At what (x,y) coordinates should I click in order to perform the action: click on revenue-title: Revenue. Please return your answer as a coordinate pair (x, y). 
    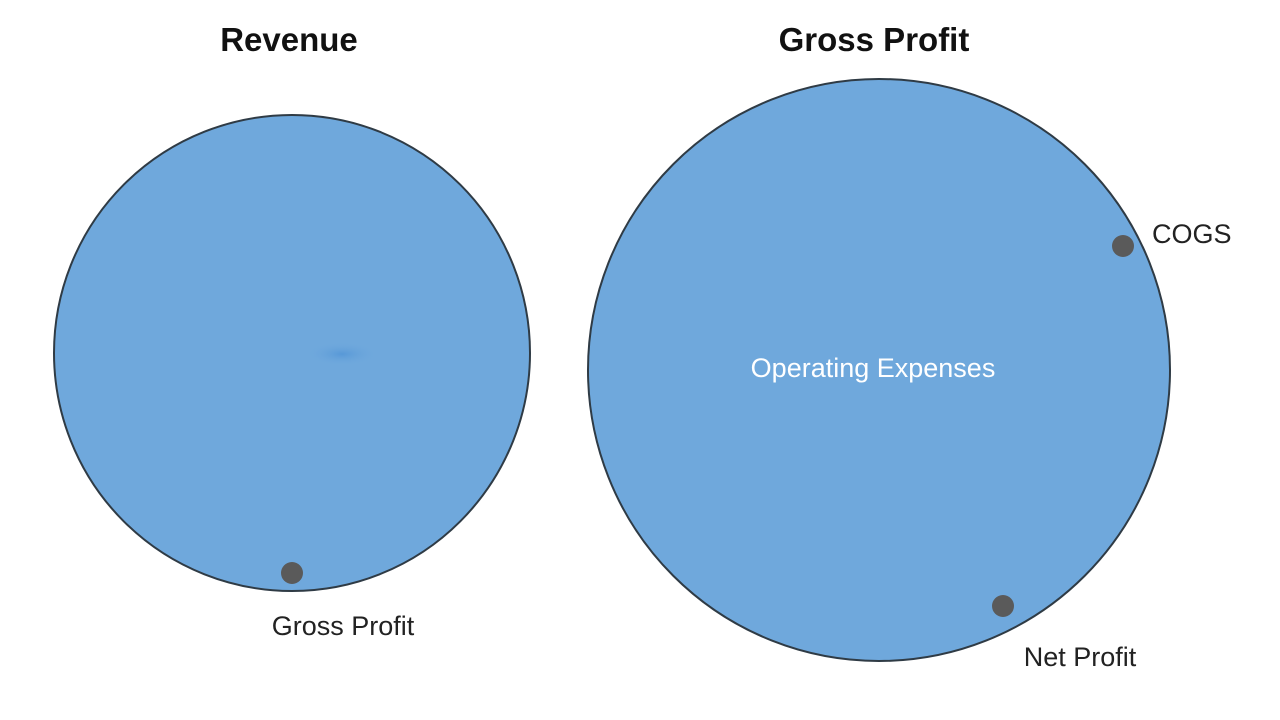
    Looking at the image, I should click on (289, 39).